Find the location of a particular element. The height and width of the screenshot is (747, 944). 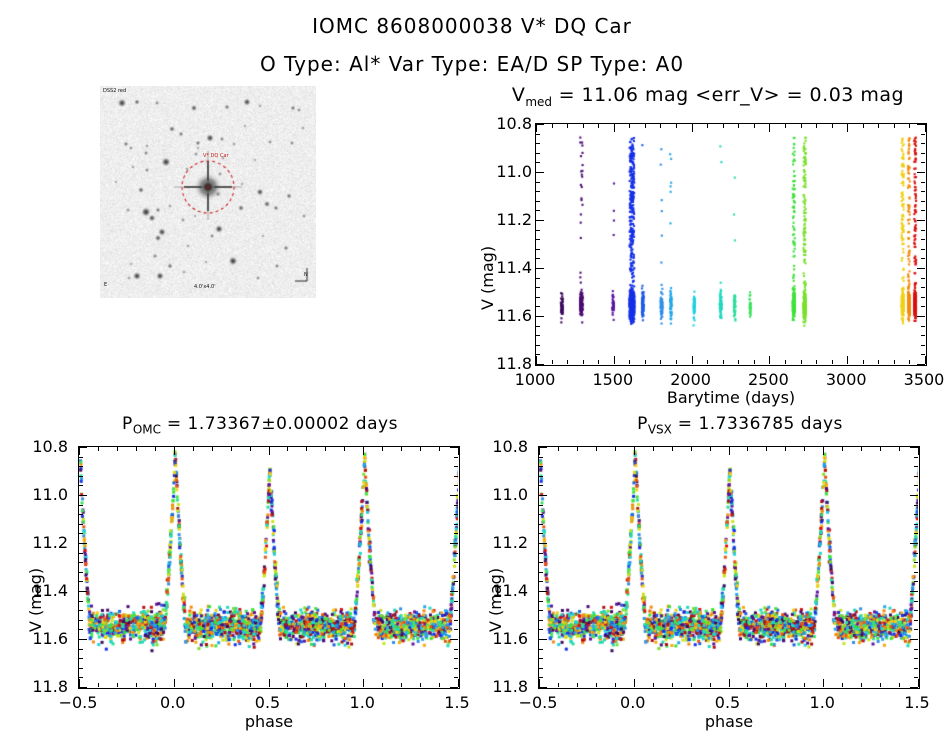

y-axis-tick-label: 11.0 is located at coordinates (50, 494).